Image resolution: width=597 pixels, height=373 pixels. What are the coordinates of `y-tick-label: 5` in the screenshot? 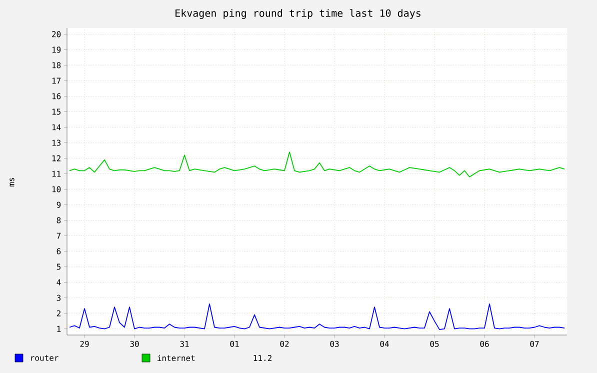 It's located at (58, 267).